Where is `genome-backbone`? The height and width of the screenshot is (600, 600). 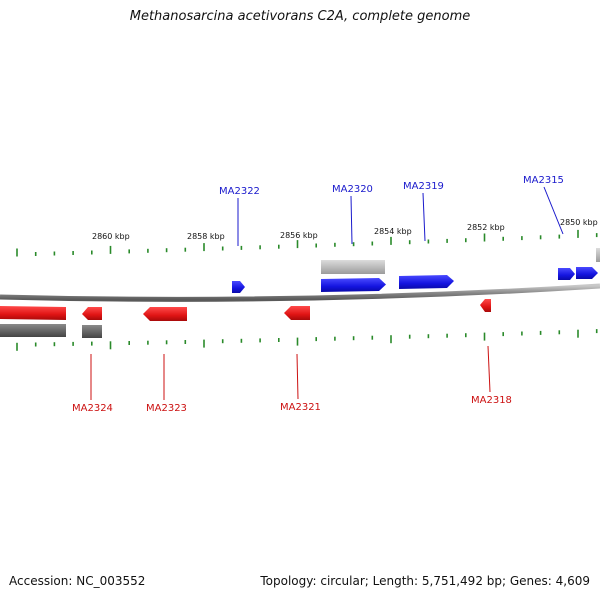
genome-backbone is located at coordinates (300, 292).